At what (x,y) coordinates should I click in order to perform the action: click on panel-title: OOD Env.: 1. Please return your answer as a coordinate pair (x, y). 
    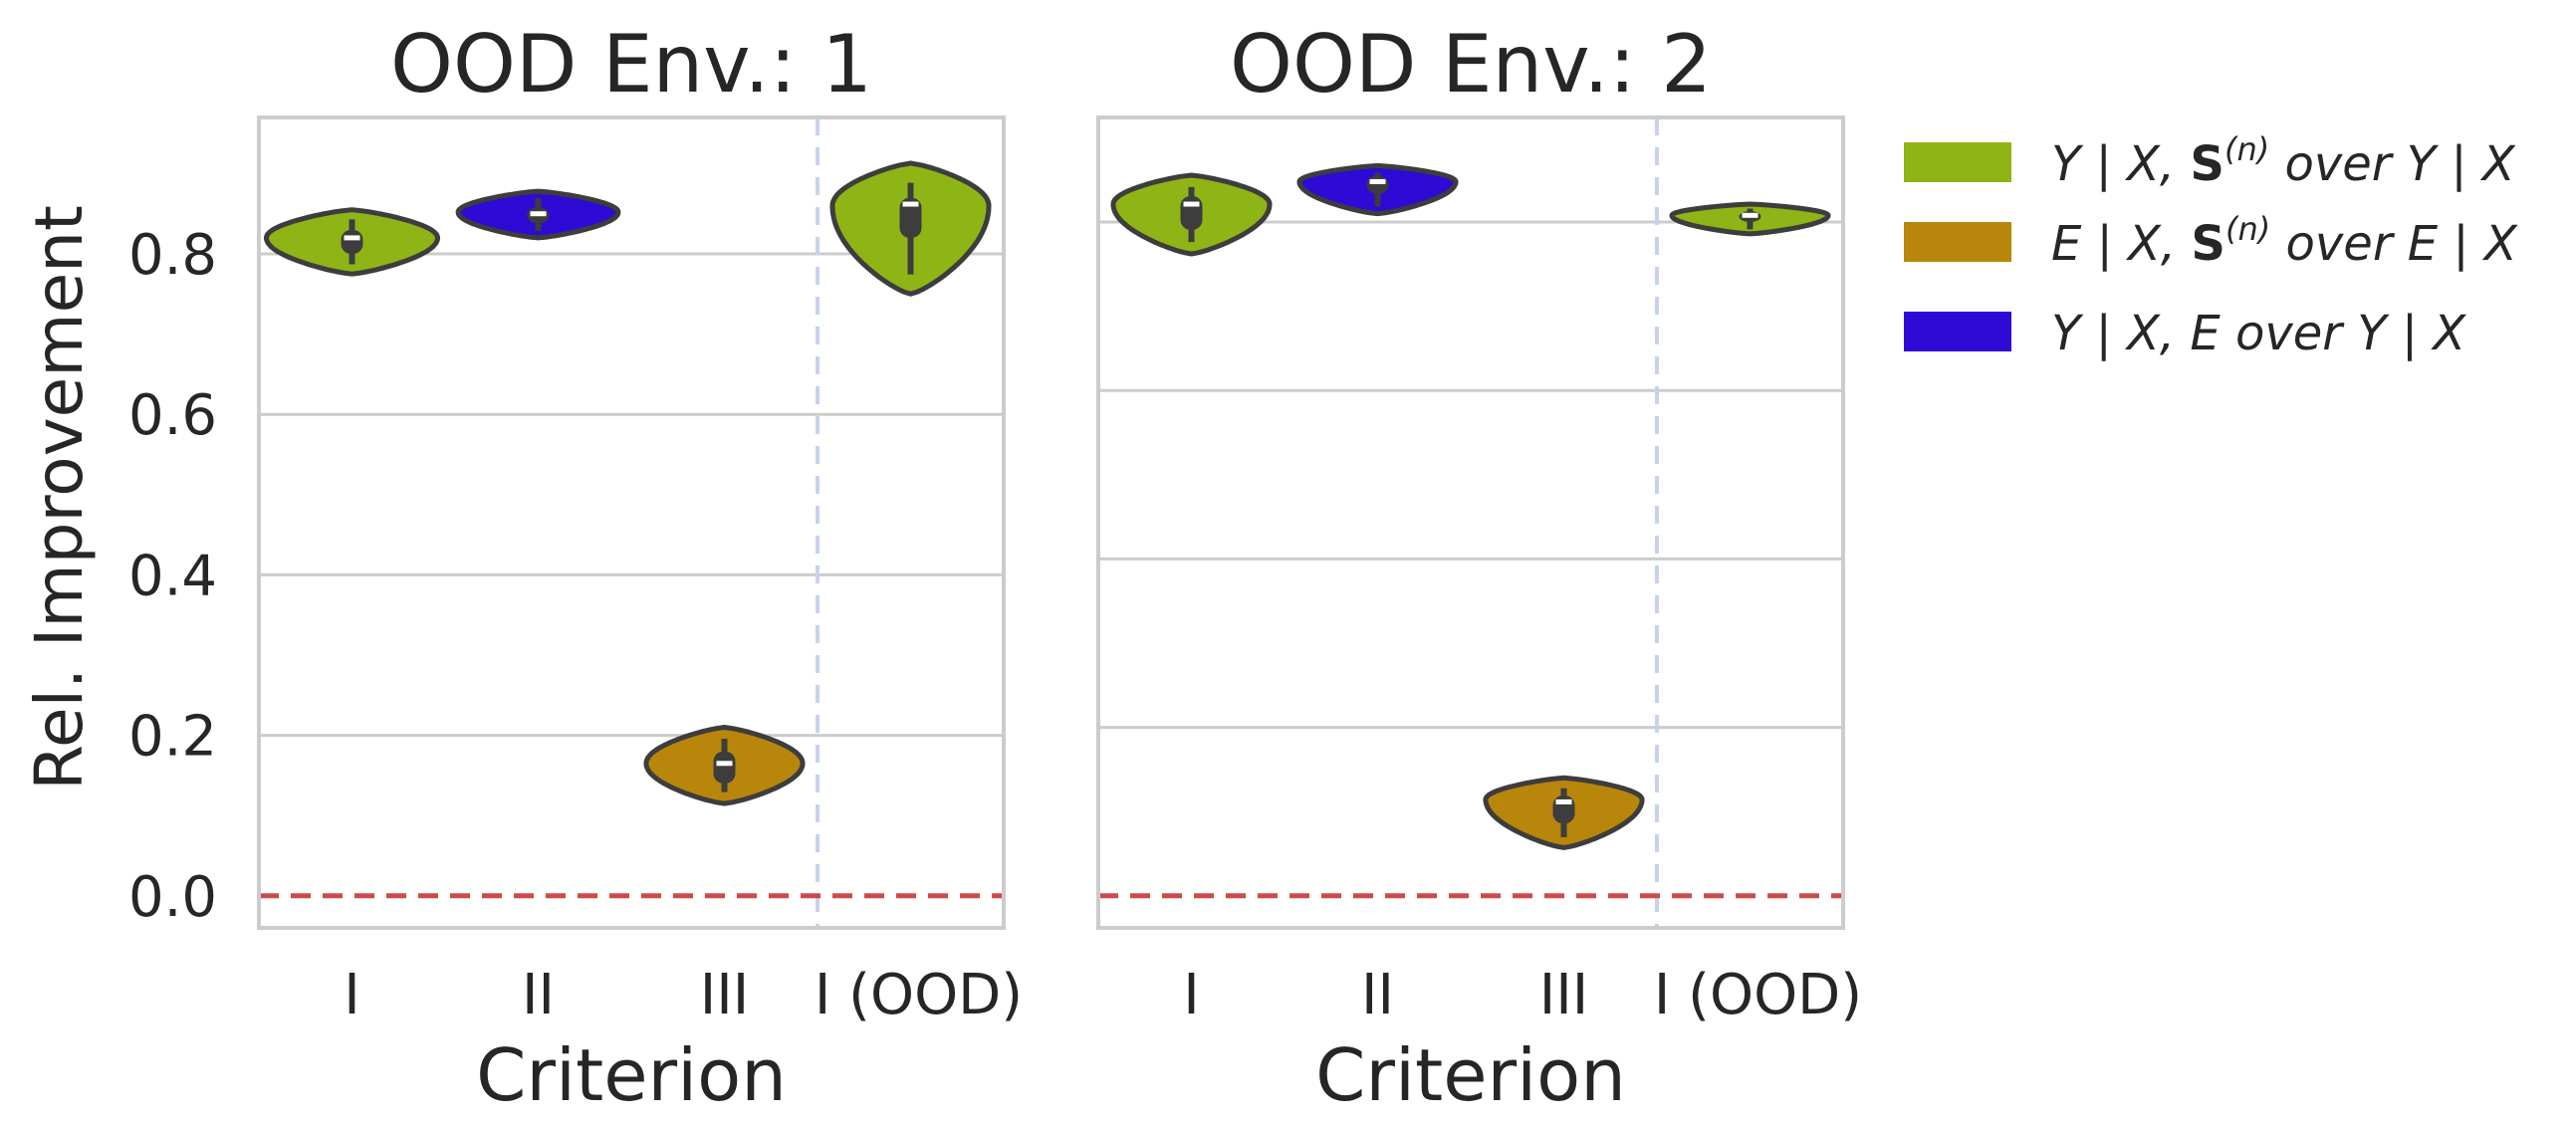
    Looking at the image, I should click on (631, 64).